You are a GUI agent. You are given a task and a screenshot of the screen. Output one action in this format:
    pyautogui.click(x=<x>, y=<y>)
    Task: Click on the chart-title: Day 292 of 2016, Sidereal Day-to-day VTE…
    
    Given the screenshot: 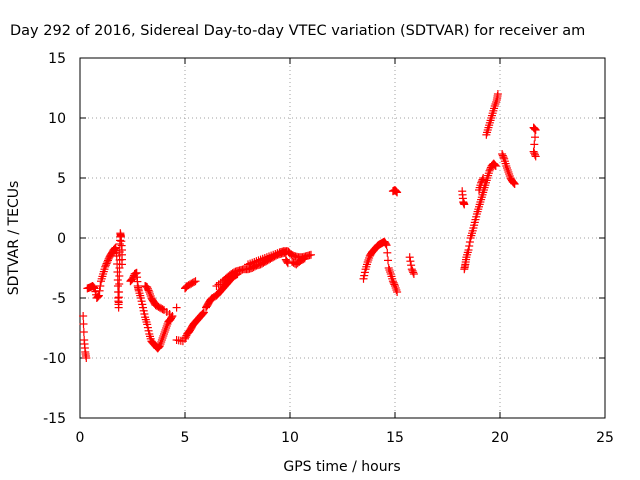 What is the action you would take?
    pyautogui.click(x=297, y=31)
    